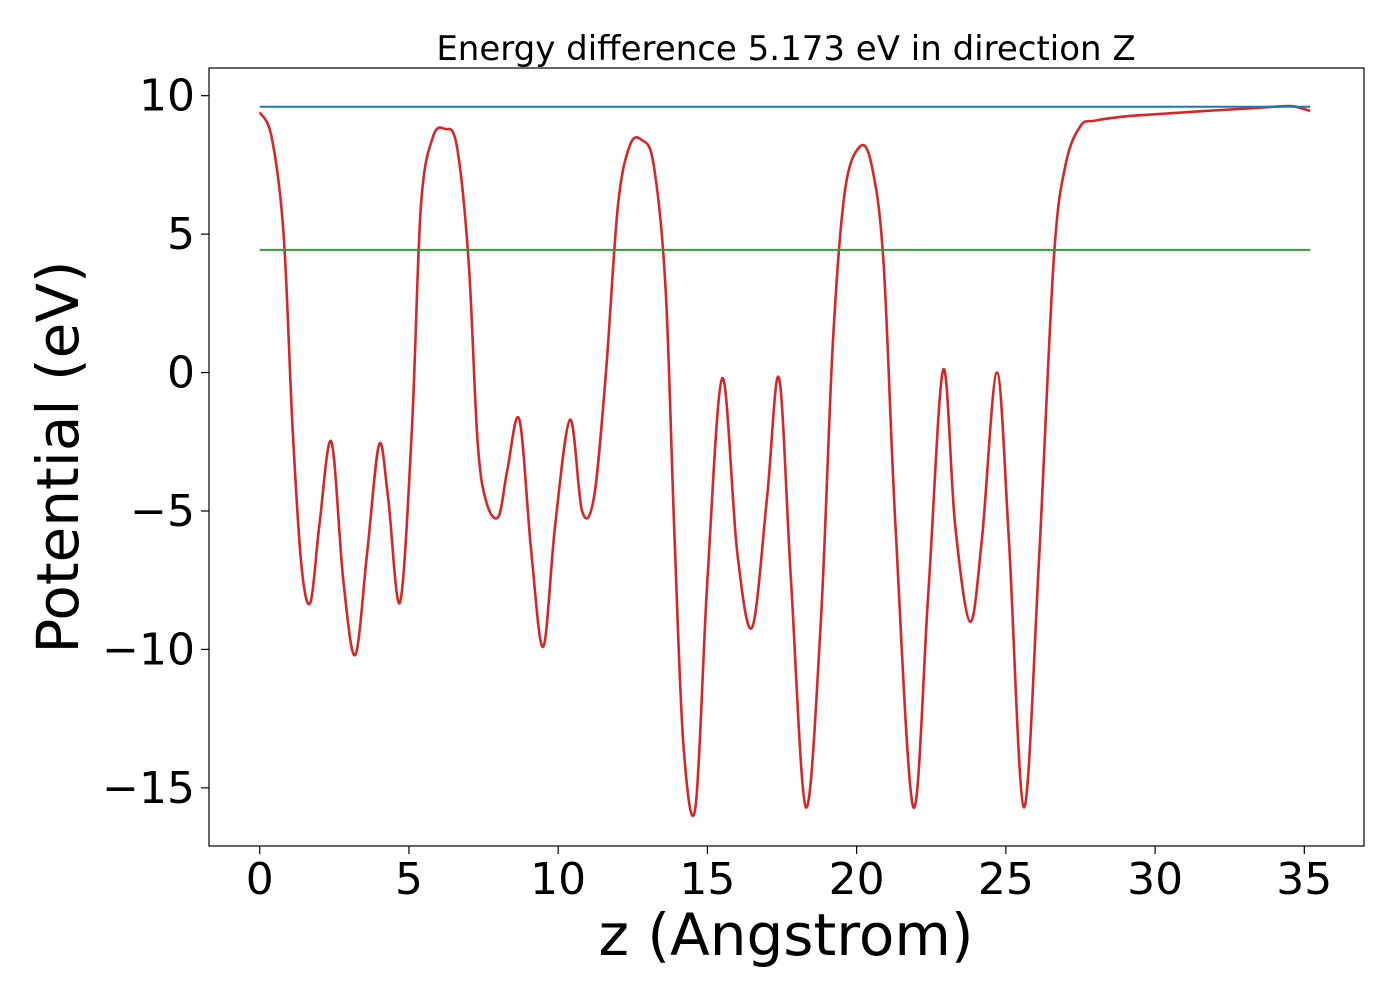  I want to click on y-axis-label: Potential (eV), so click(58, 456).